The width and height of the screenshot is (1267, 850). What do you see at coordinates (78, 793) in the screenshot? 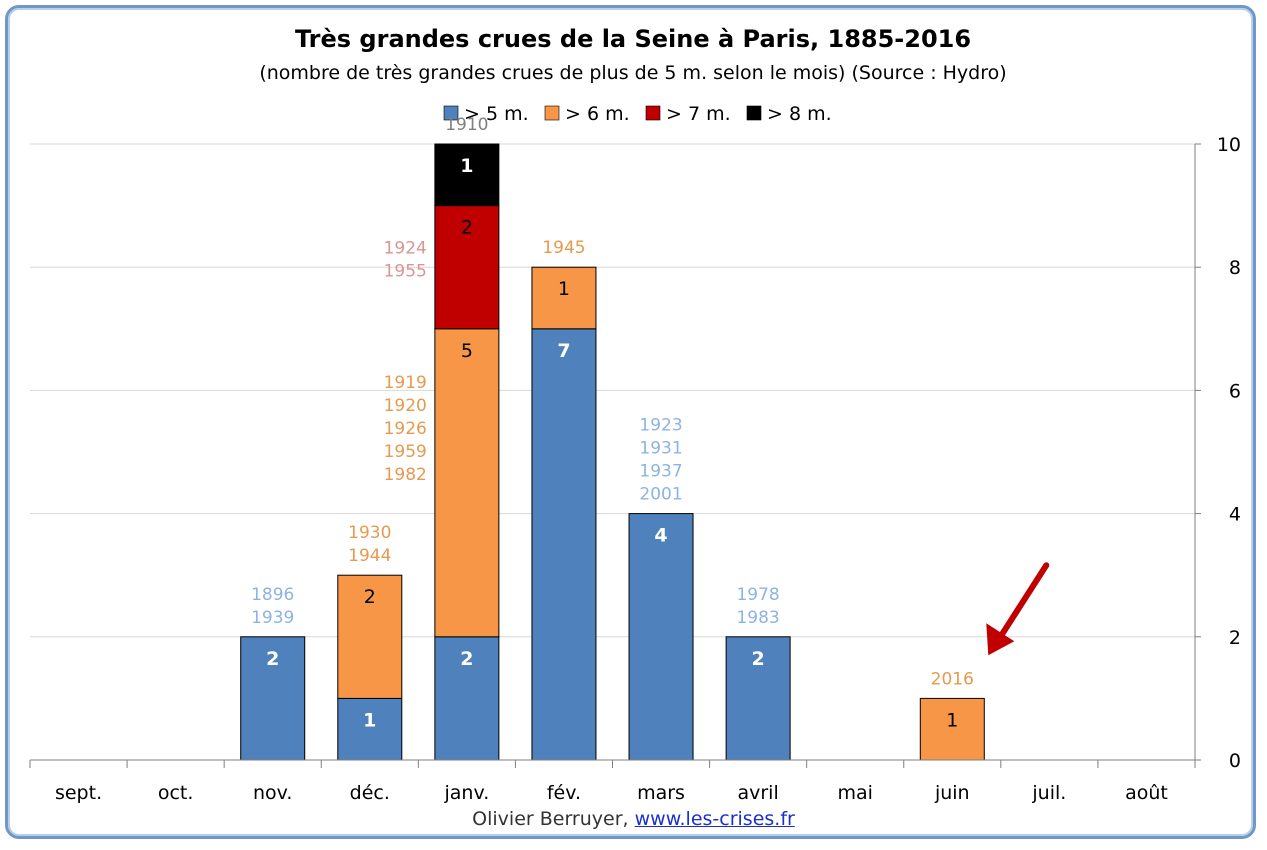
I see `x-tick-label-sept.: sept.` at bounding box center [78, 793].